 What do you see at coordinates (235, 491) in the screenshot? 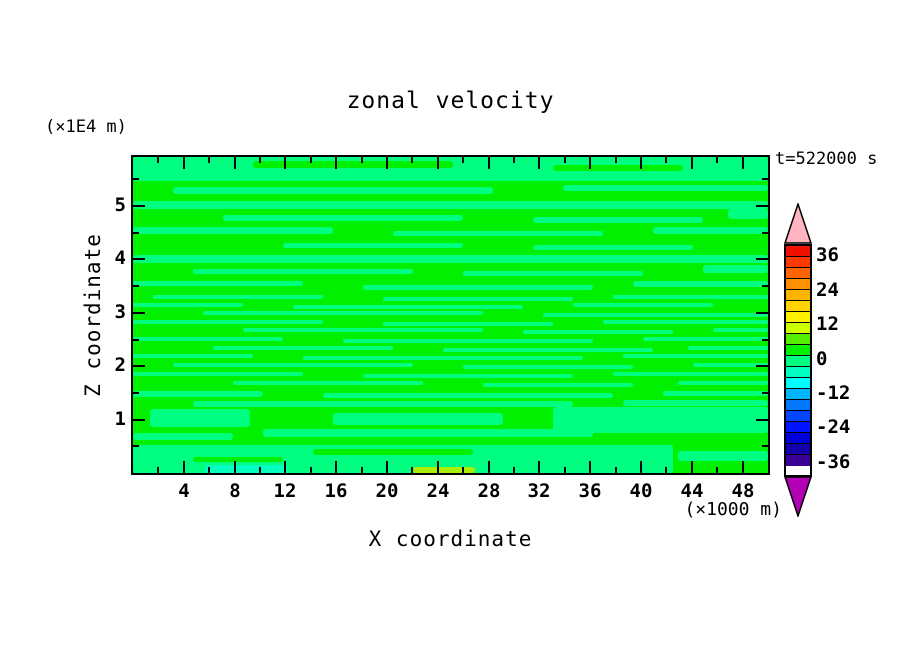
I see `x-tick-label: 8` at bounding box center [235, 491].